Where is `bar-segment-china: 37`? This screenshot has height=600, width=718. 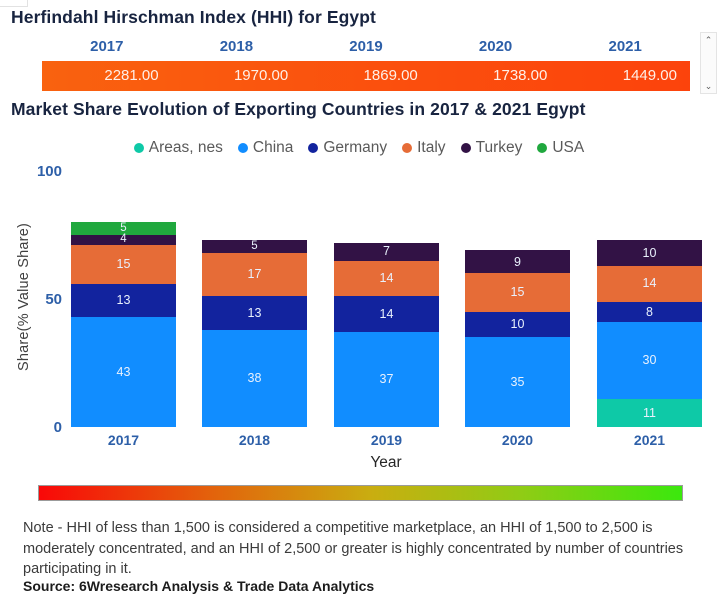
bar-segment-china: 37 is located at coordinates (386, 379).